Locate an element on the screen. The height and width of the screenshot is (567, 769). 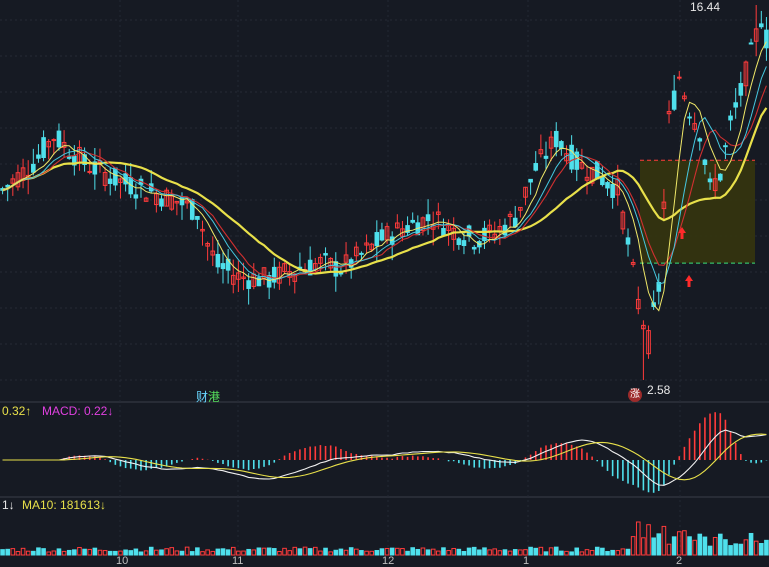
macd-panel is located at coordinates (385, 452).